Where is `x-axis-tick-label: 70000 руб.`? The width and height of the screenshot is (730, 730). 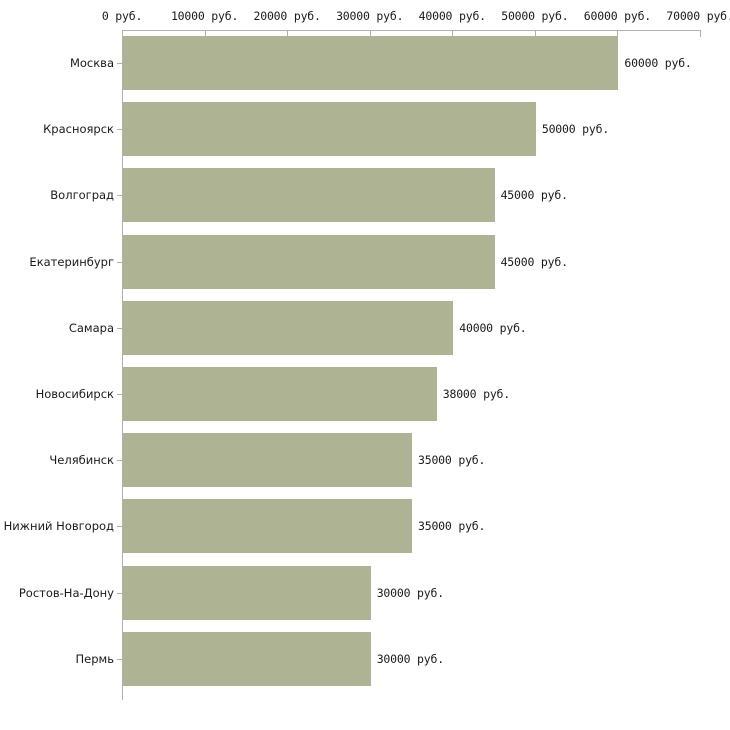 x-axis-tick-label: 70000 руб. is located at coordinates (698, 16).